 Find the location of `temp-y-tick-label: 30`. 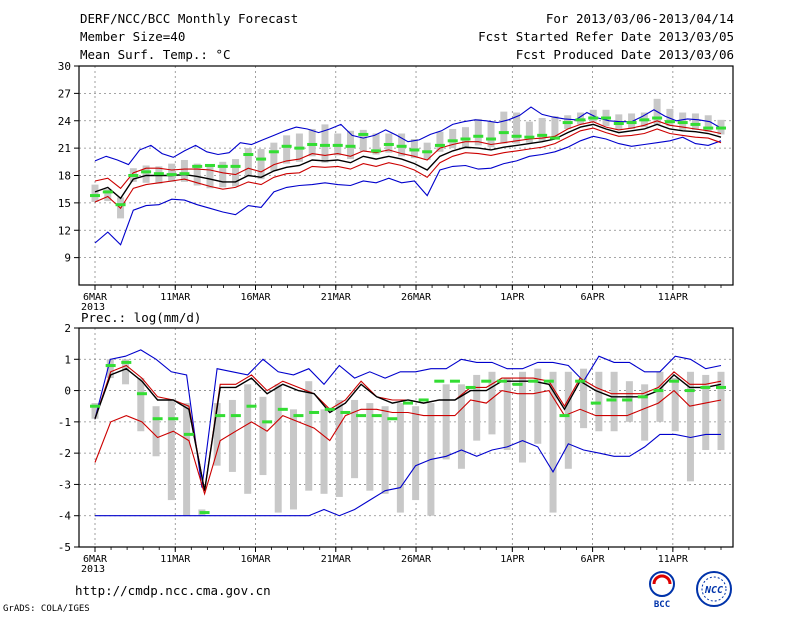

temp-y-tick-label: 30 is located at coordinates (64, 66).